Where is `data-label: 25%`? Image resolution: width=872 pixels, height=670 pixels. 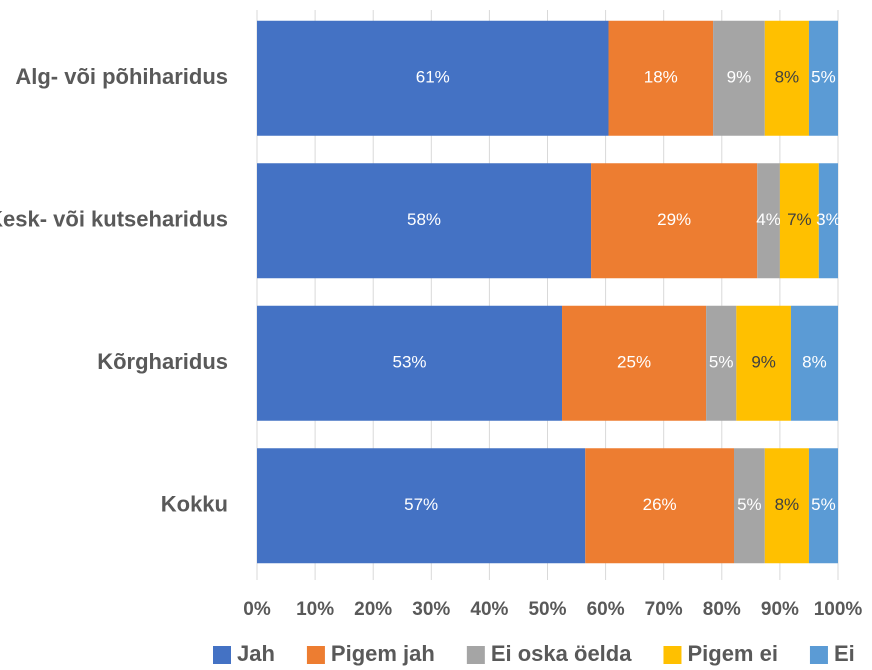 data-label: 25% is located at coordinates (634, 362).